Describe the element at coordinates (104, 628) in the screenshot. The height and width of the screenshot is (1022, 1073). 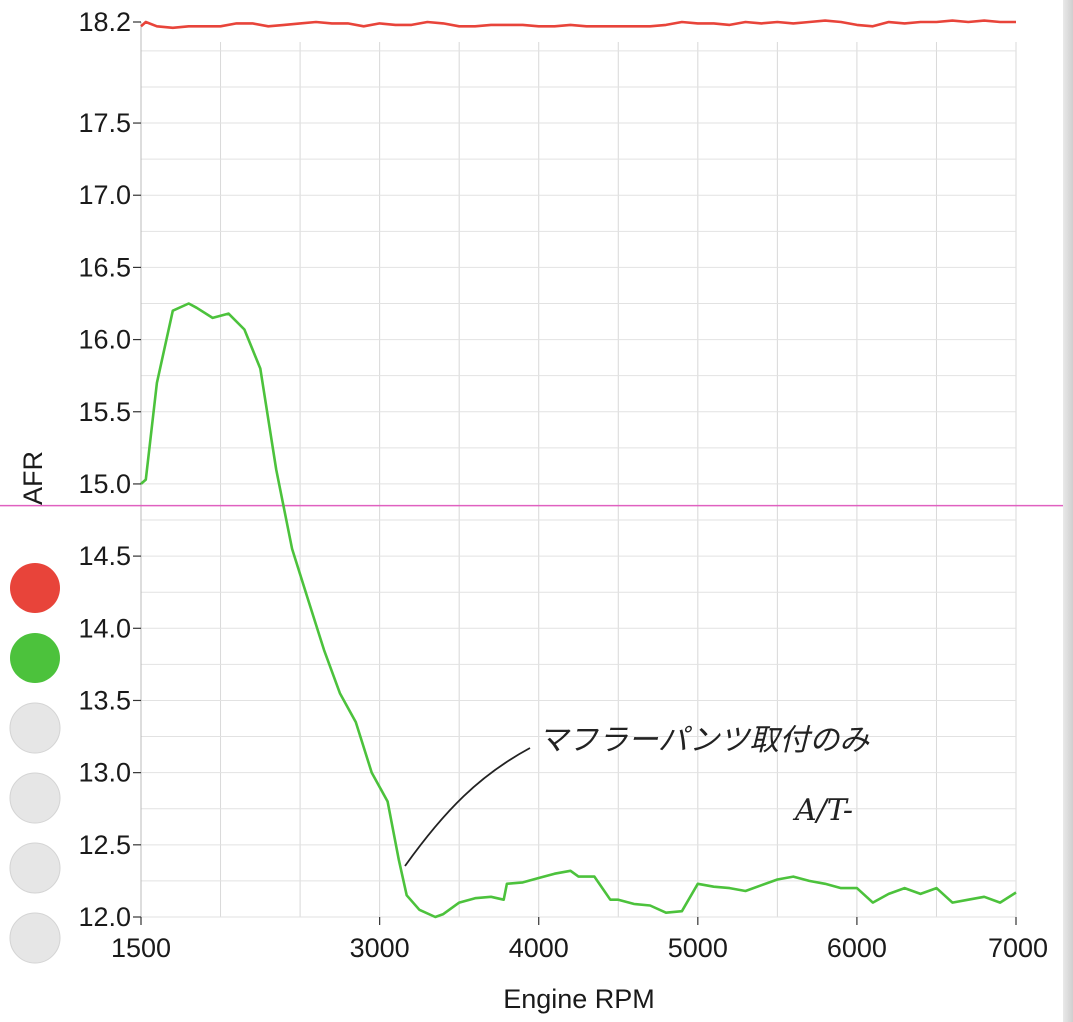
I see `y-tick-label: 14.0` at that location.